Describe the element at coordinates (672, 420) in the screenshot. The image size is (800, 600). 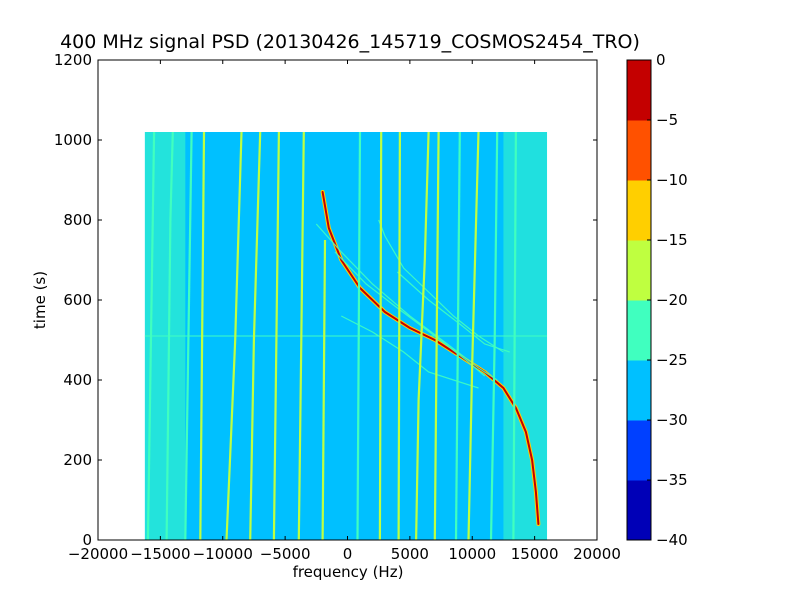
I see `colorbar-tick-label: −30` at that location.